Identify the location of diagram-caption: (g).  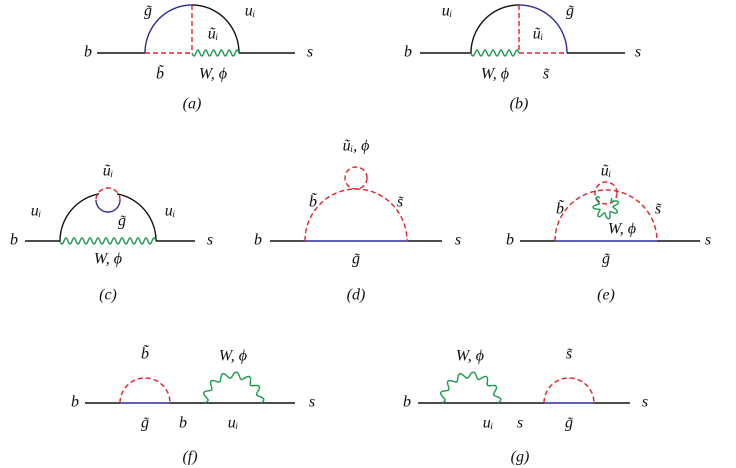
(520, 457).